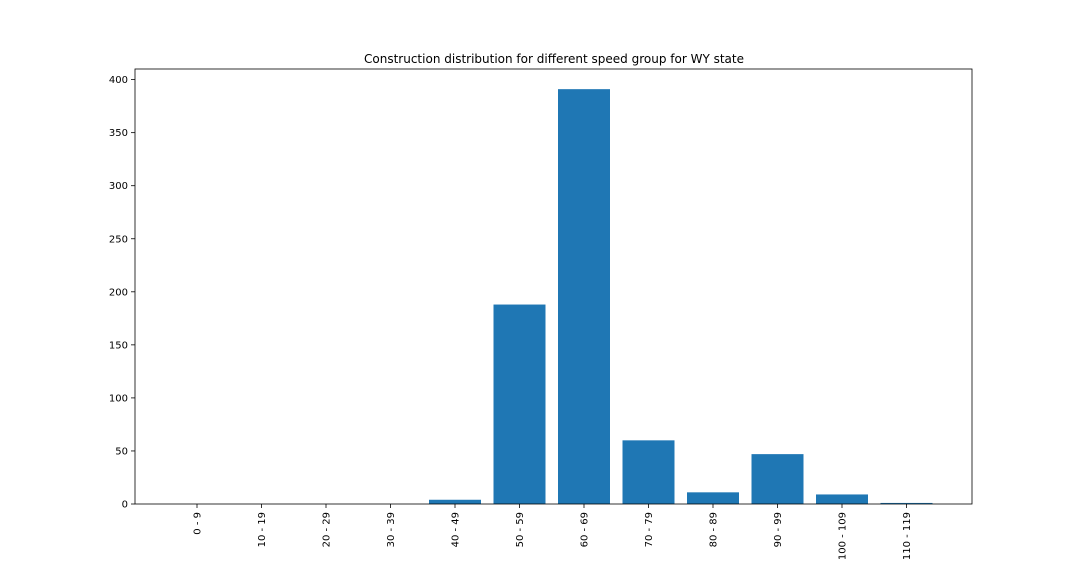 This screenshot has width=1080, height=576. What do you see at coordinates (907, 536) in the screenshot?
I see `x-tick-label: 110 - 119` at bounding box center [907, 536].